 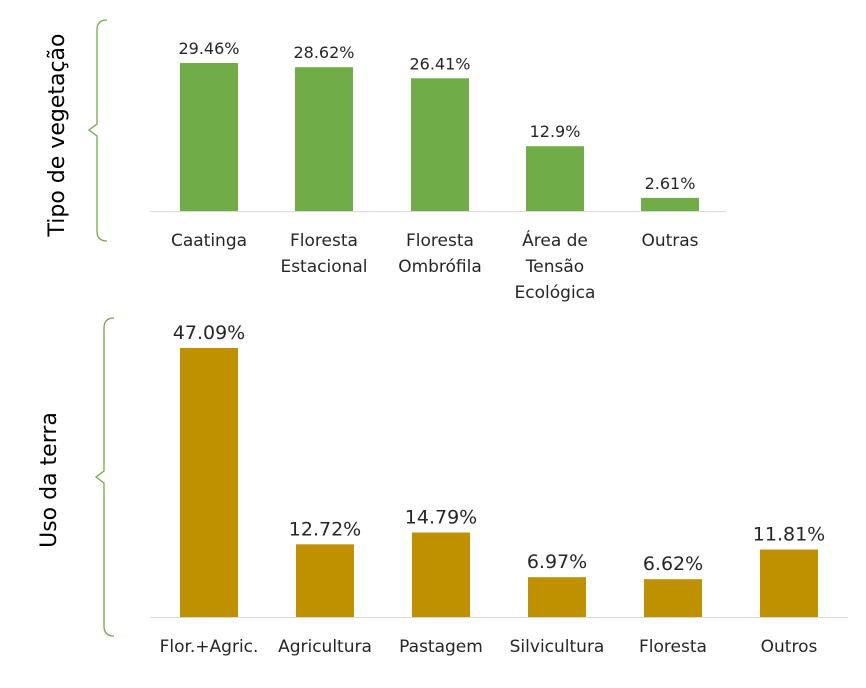 I want to click on land-use-tick-label-line: Floresta, so click(x=673, y=647).